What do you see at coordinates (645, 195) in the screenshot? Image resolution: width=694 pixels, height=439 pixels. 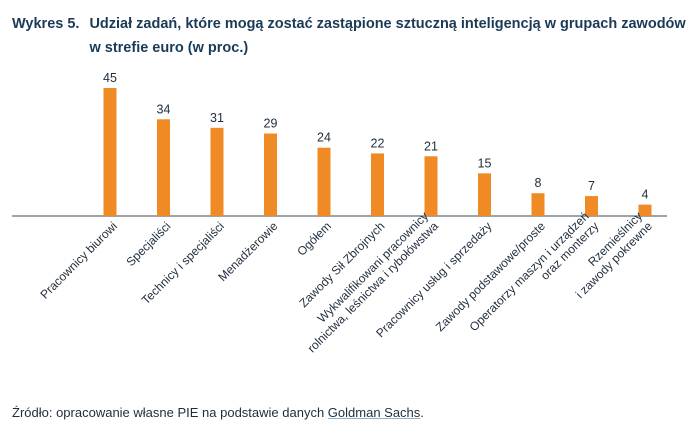 I see `data-label: 4` at bounding box center [645, 195].